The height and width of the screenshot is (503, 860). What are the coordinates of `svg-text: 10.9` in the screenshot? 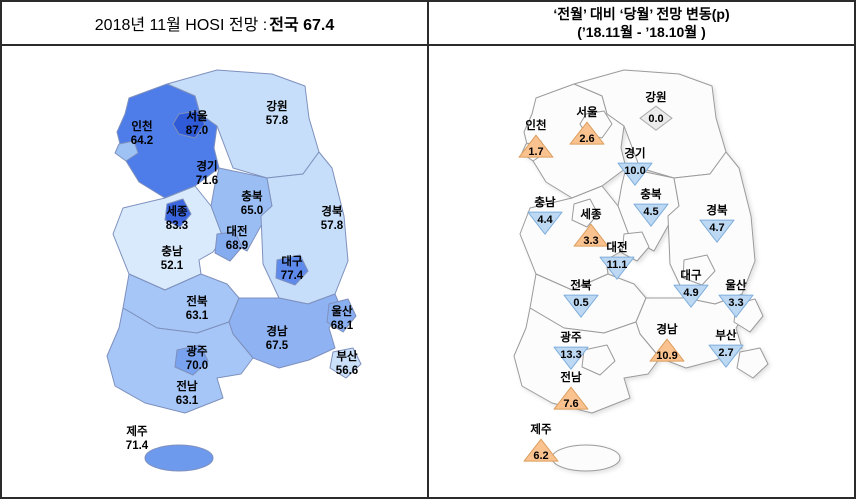 It's located at (666, 356).